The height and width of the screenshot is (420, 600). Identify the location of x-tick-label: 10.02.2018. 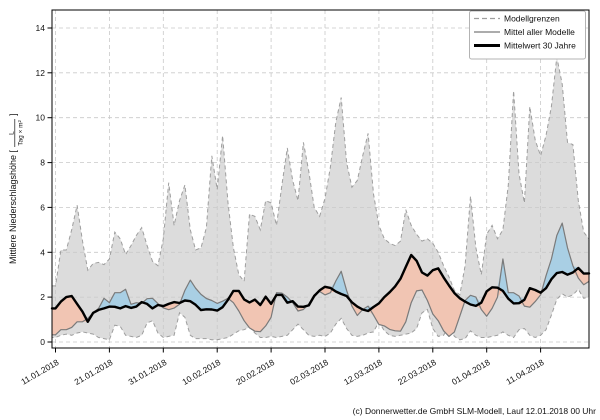
(201, 372).